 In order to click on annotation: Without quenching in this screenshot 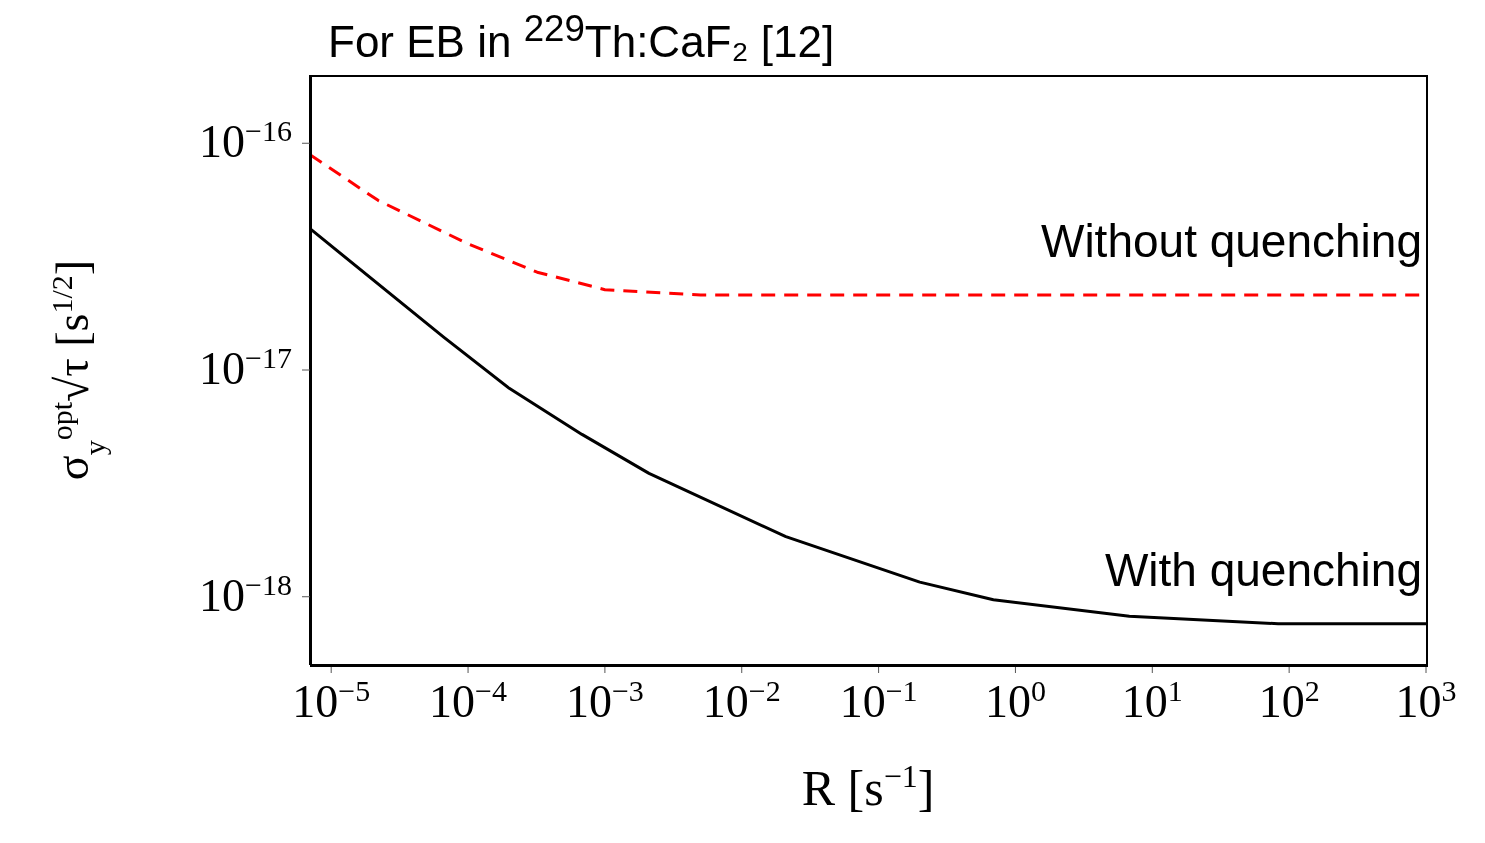, I will do `click(1231, 241)`.